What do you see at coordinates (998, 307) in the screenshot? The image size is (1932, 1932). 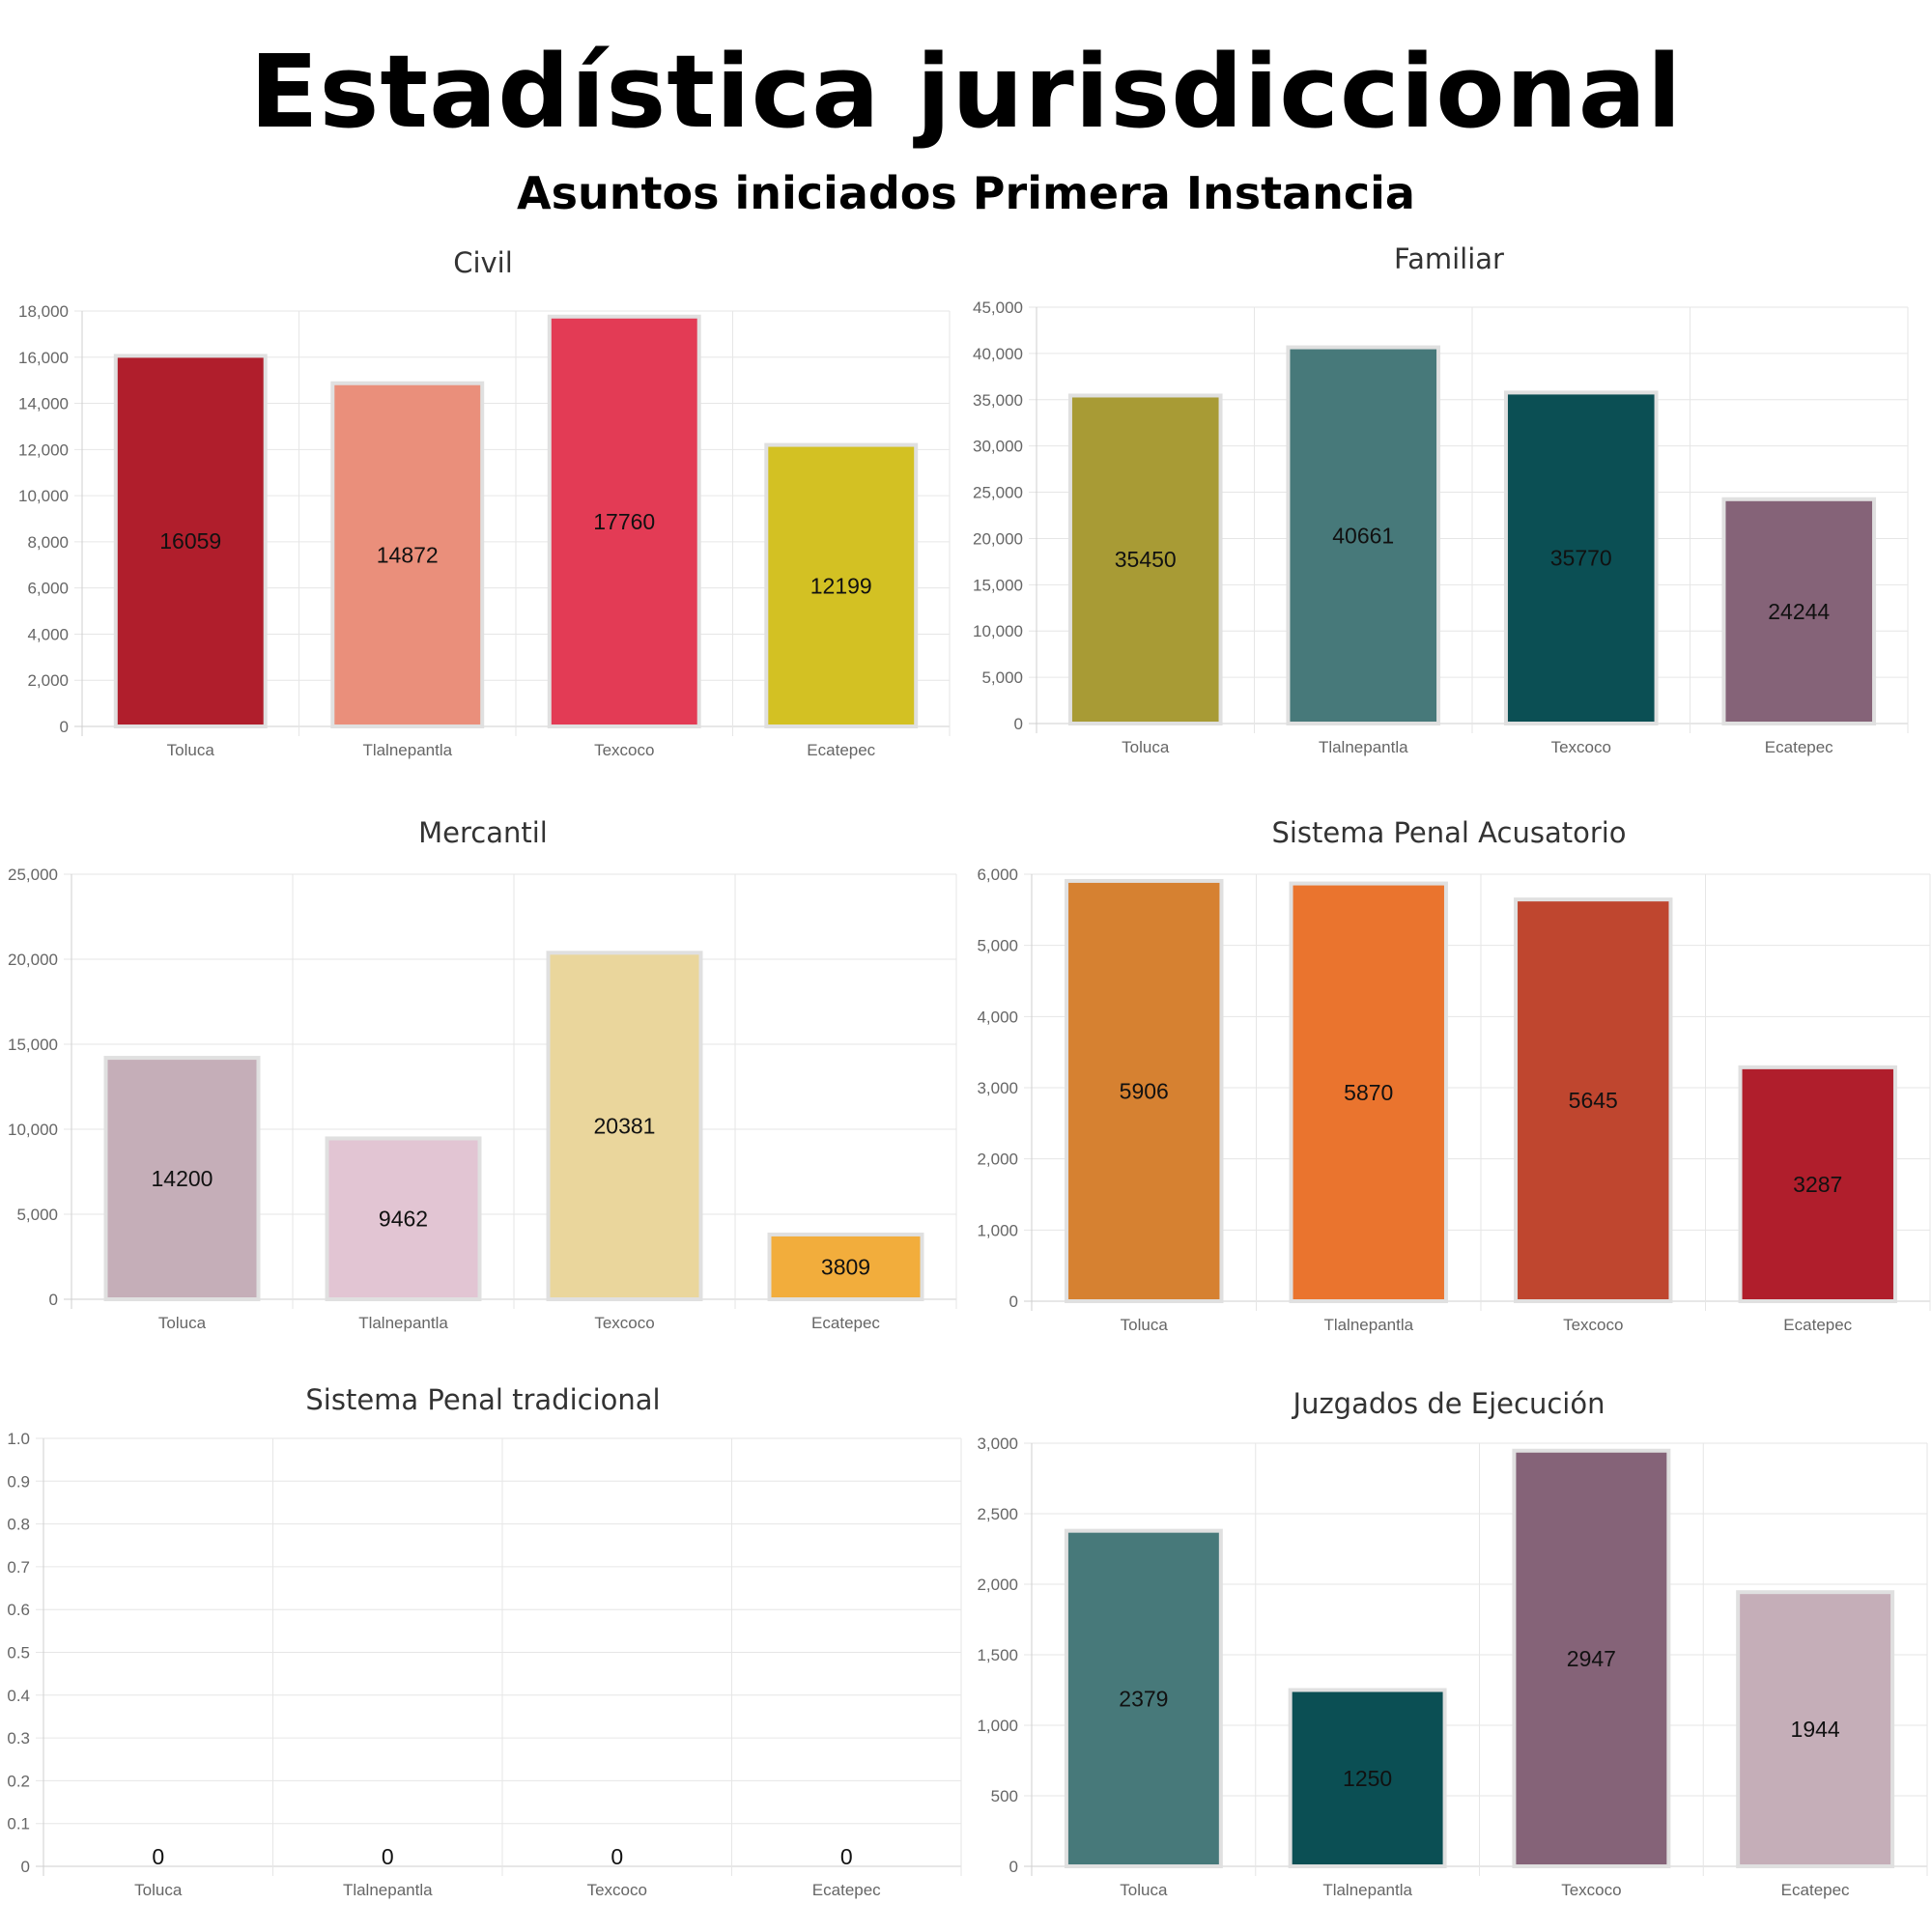 I see `y-tick-label: 45,000` at bounding box center [998, 307].